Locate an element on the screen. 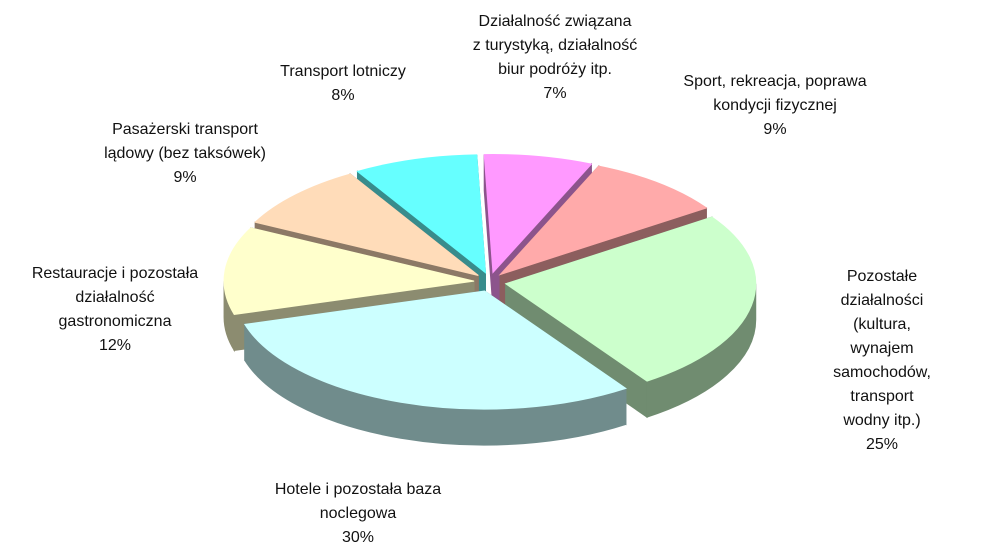 Image resolution: width=988 pixels, height=554 pixels. value-label: 8% is located at coordinates (343, 95).